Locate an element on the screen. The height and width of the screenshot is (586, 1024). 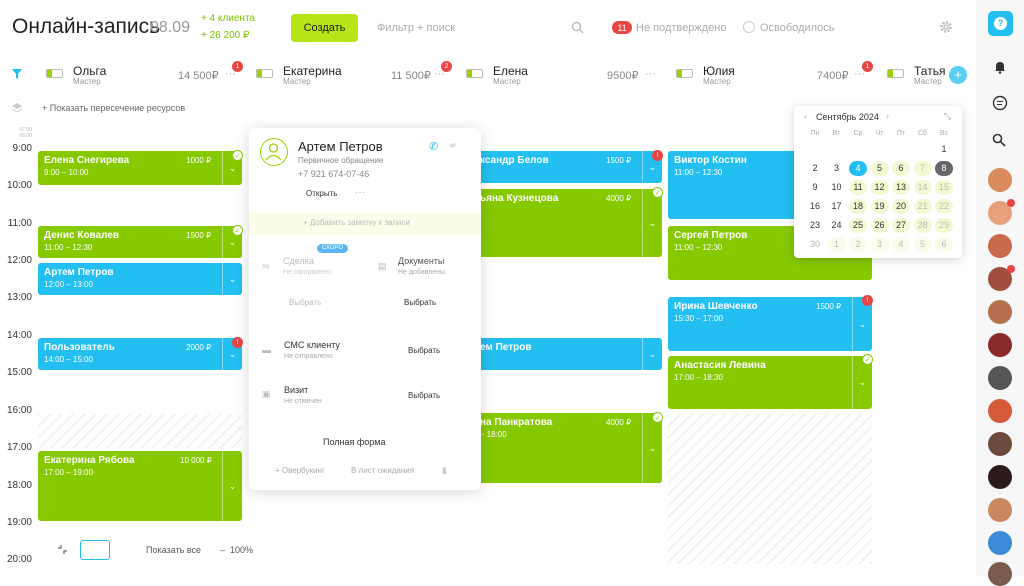
appointment-card: Пользователь 14:00 – 15:00 2000 ₽ ⌄ is located at coordinates (140, 354).